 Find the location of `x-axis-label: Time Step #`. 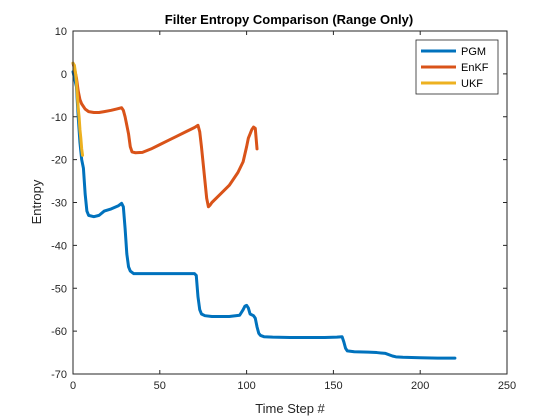

x-axis-label: Time Step # is located at coordinates (290, 408).